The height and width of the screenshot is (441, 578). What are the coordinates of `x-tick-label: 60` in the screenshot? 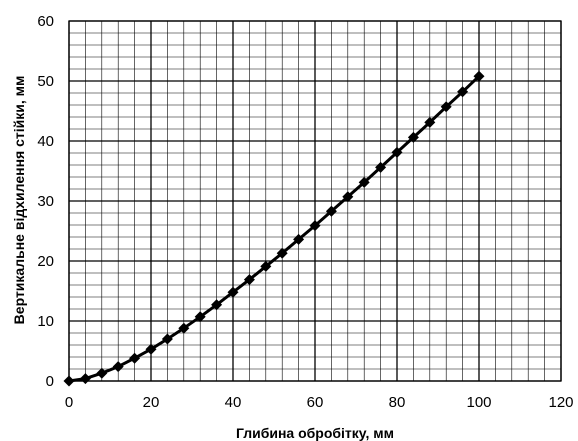 It's located at (315, 402).